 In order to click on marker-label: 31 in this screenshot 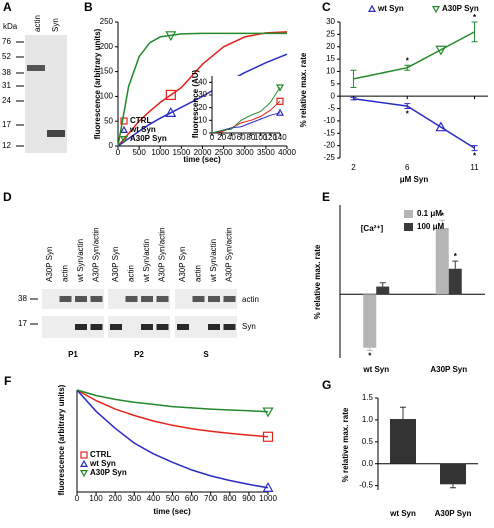, I will do `click(6, 85)`.